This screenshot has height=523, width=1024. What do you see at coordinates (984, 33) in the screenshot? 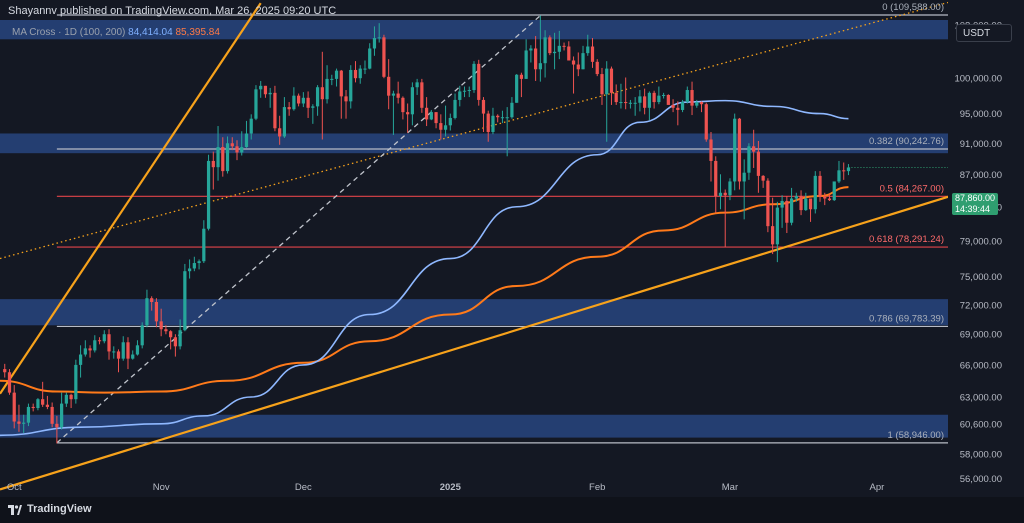
I see `currency-selector: USDT` at bounding box center [984, 33].